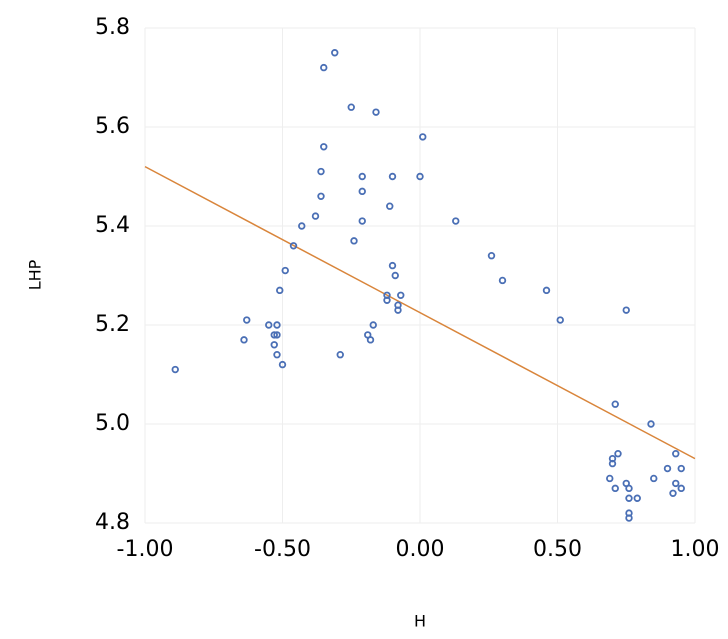 The height and width of the screenshot is (639, 728). What do you see at coordinates (420, 549) in the screenshot?
I see `x-tick-label: 0.00` at bounding box center [420, 549].